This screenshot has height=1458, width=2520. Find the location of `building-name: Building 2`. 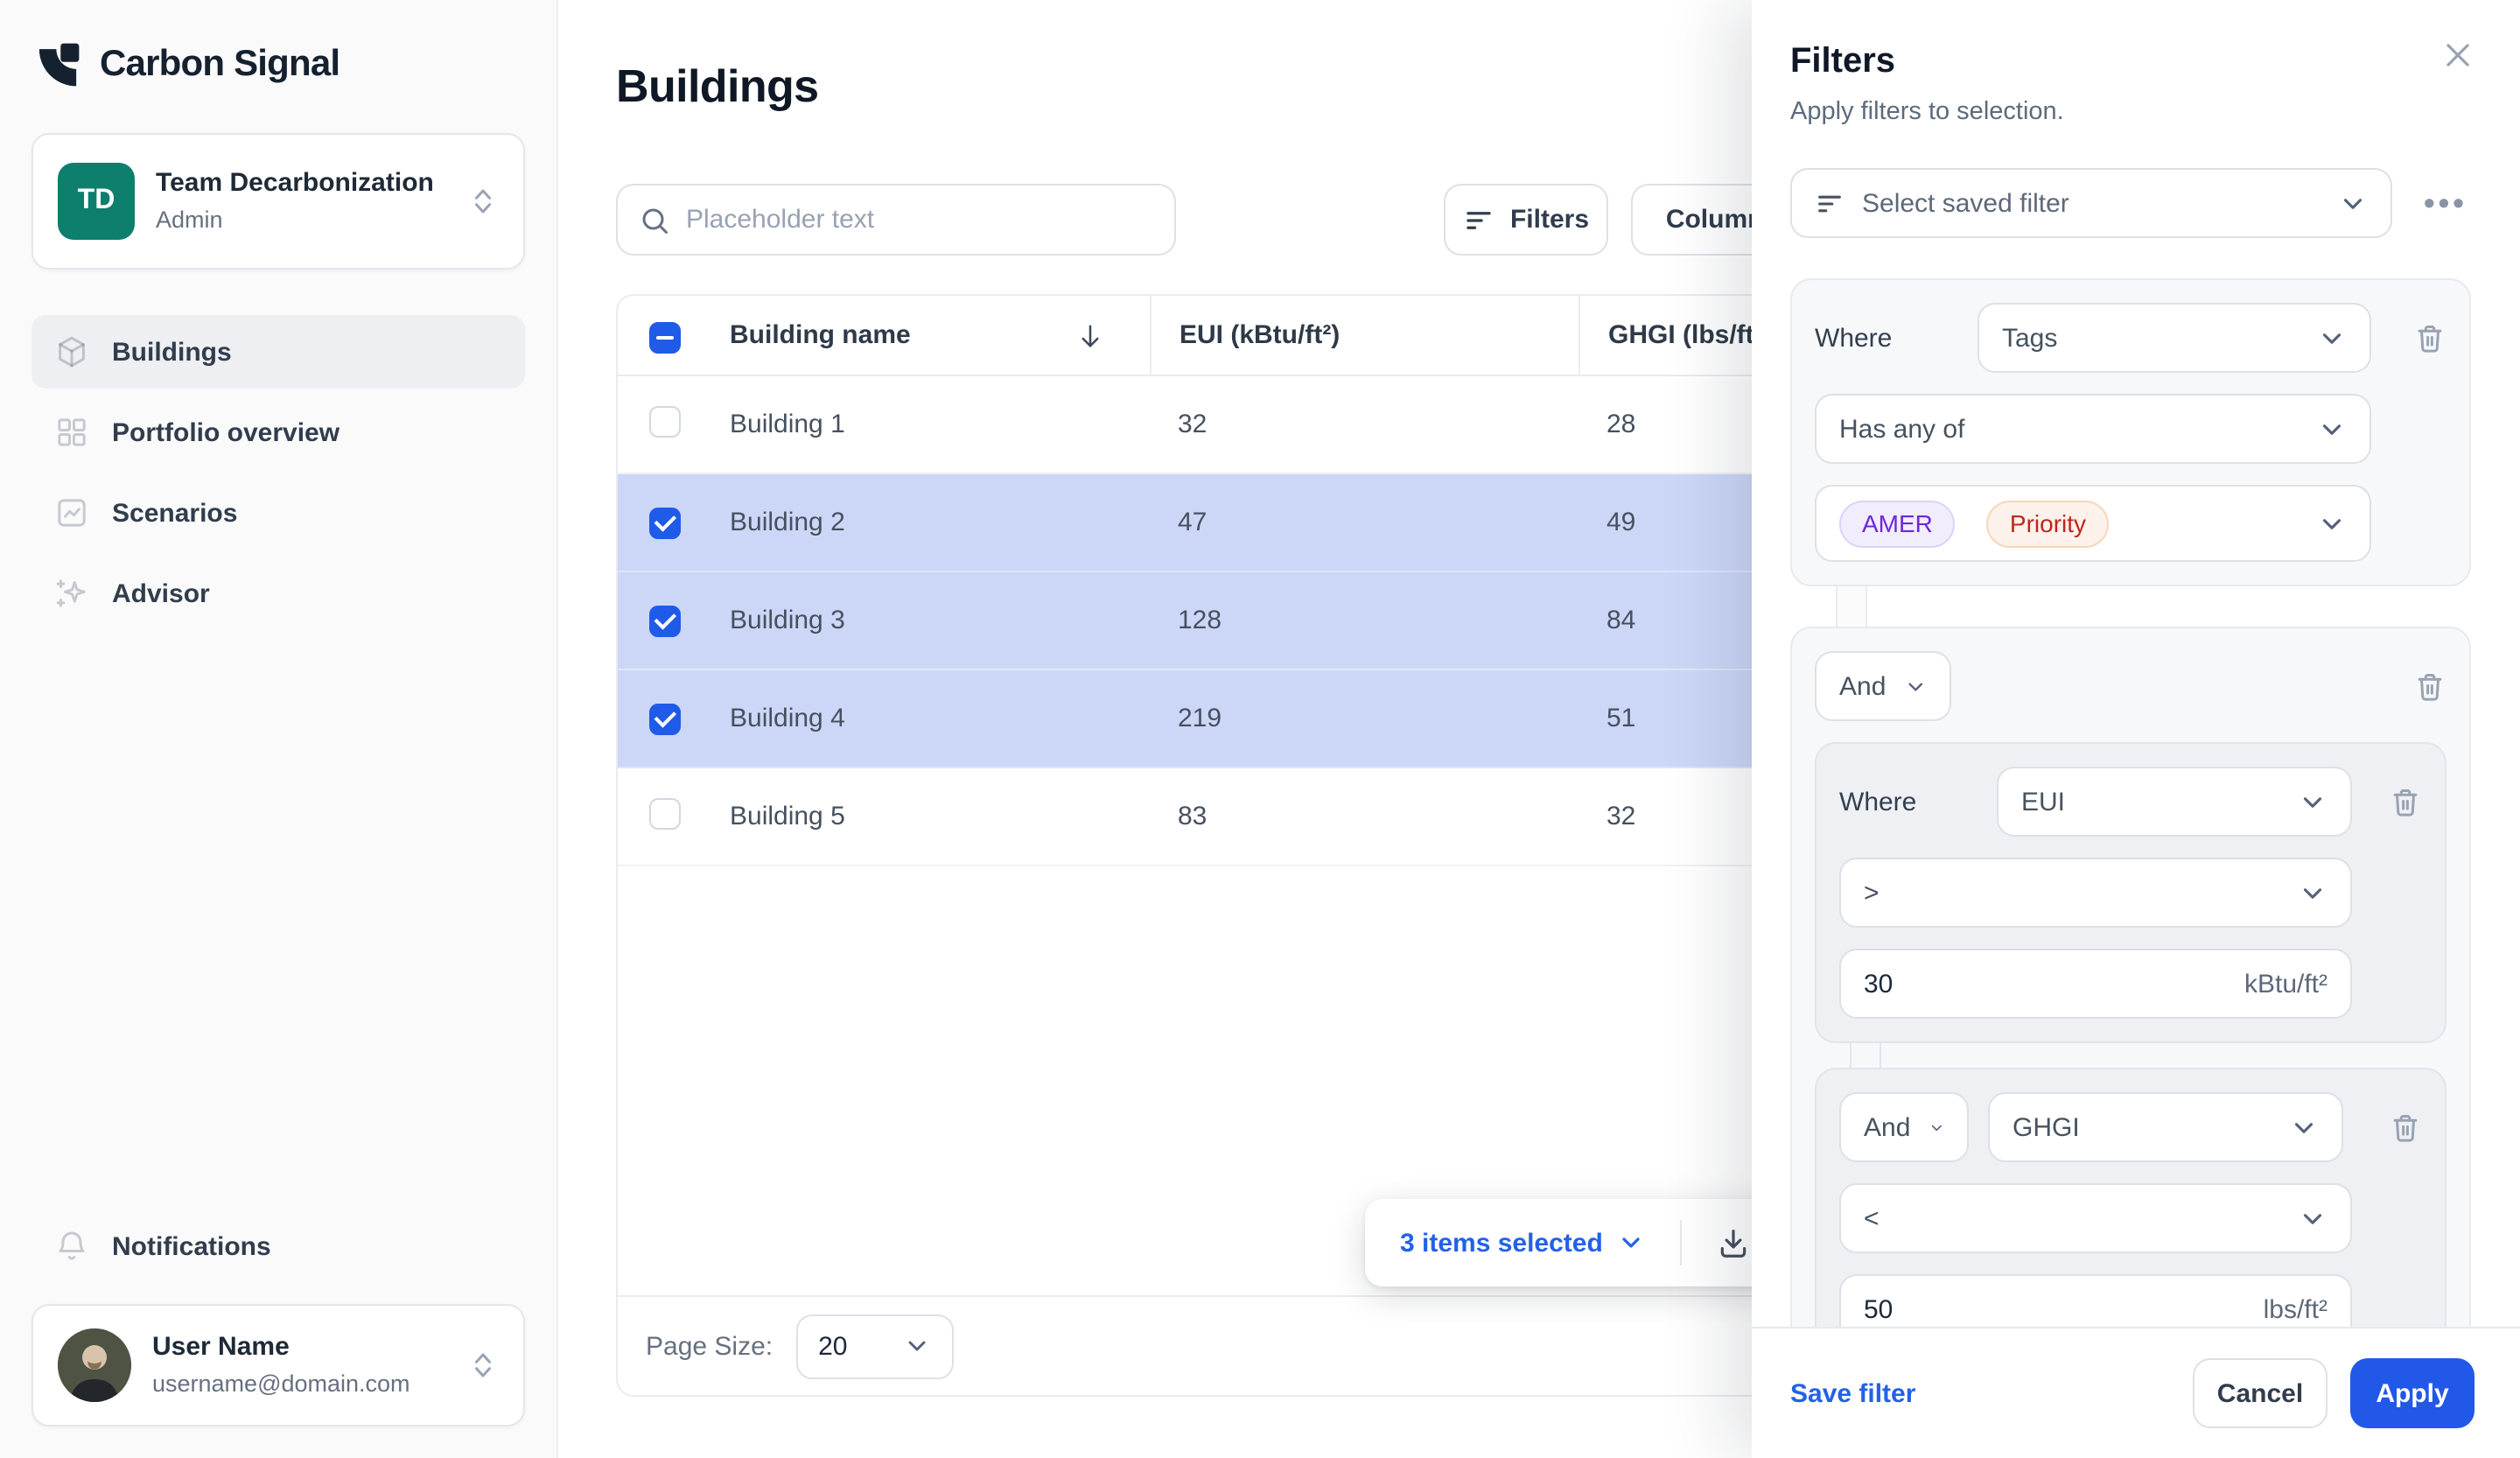

building-name: Building 2 is located at coordinates (787, 522).